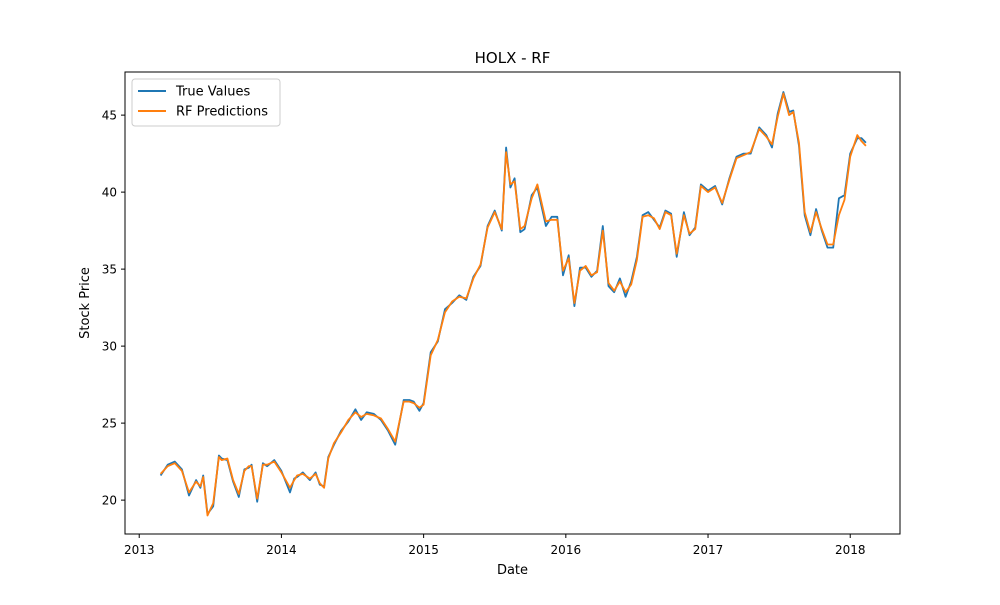 The width and height of the screenshot is (1000, 605). What do you see at coordinates (566, 550) in the screenshot?
I see `x-tick-label: 2016` at bounding box center [566, 550].